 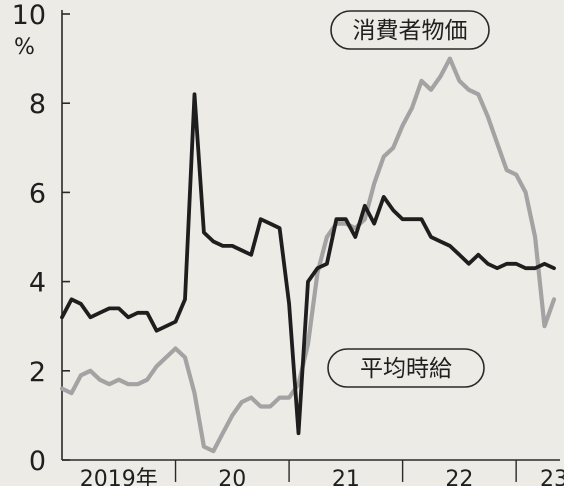 What do you see at coordinates (119, 476) in the screenshot?
I see `x-tick-label: 2019年` at bounding box center [119, 476].